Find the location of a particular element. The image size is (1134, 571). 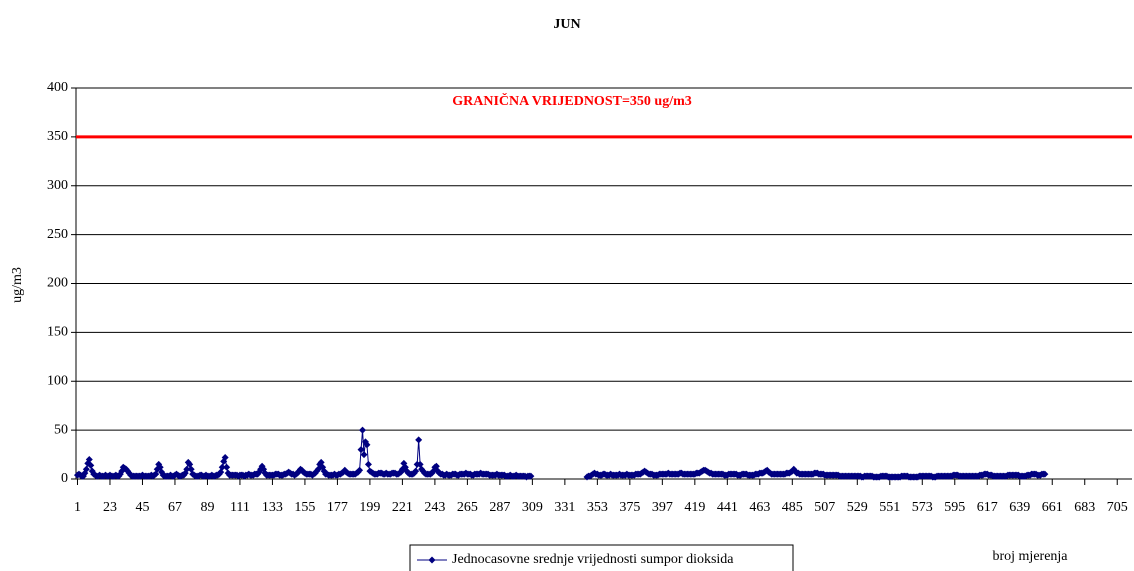

x-tick-label: 529 is located at coordinates (857, 507).